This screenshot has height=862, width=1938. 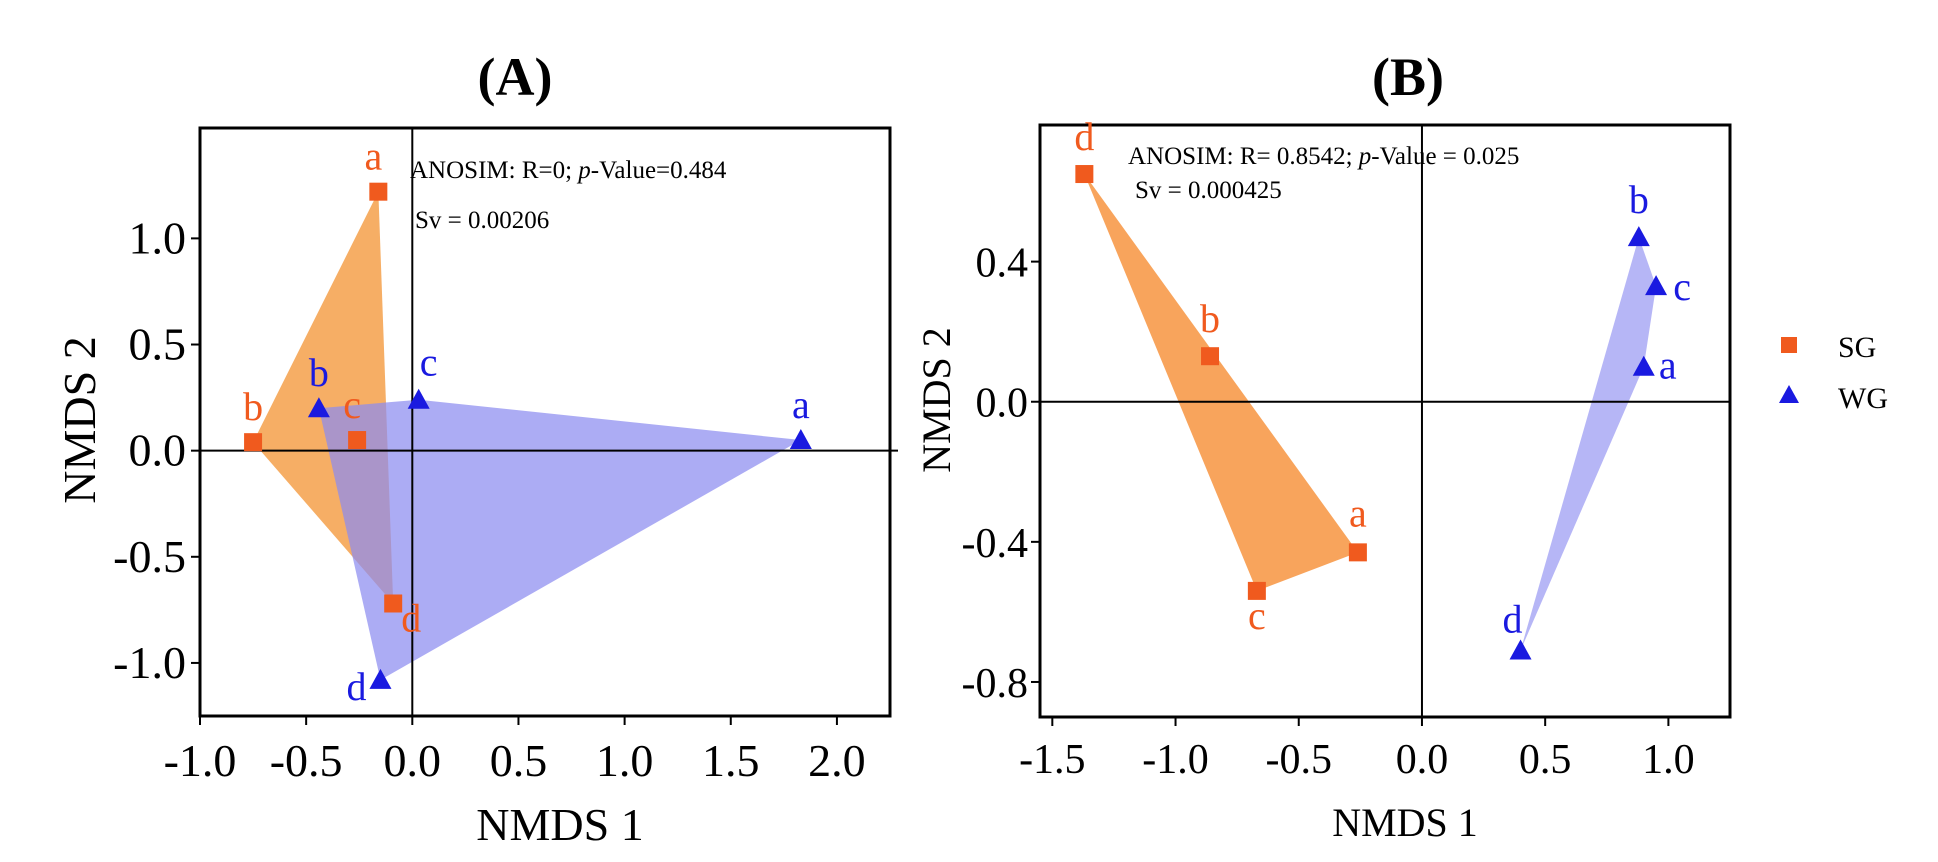 I want to click on panel-a-xlabel: NMDS 1, so click(x=559, y=824).